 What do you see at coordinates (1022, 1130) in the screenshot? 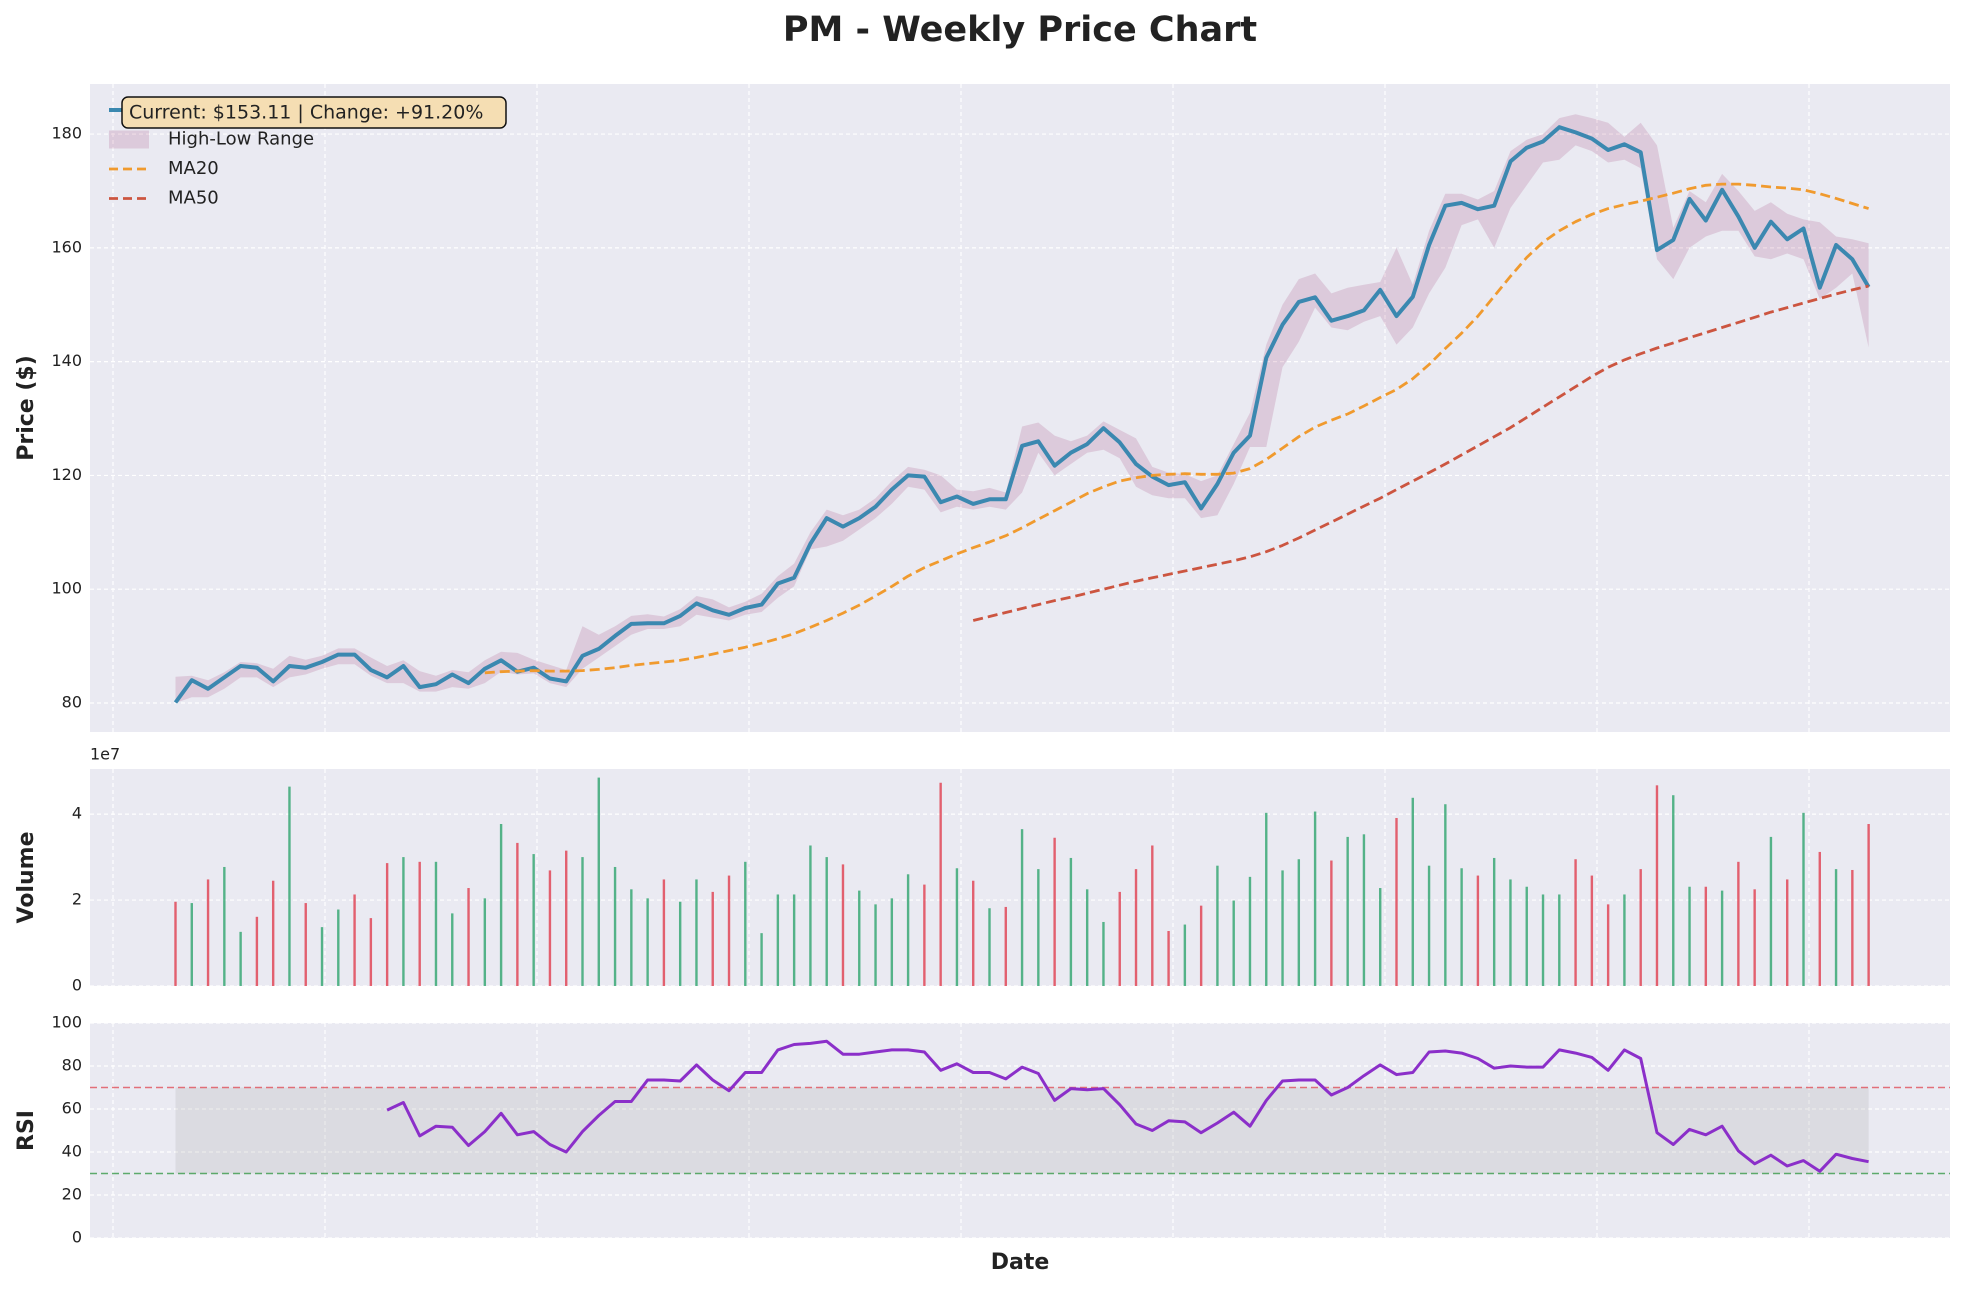
I see `neutral-zone` at bounding box center [1022, 1130].